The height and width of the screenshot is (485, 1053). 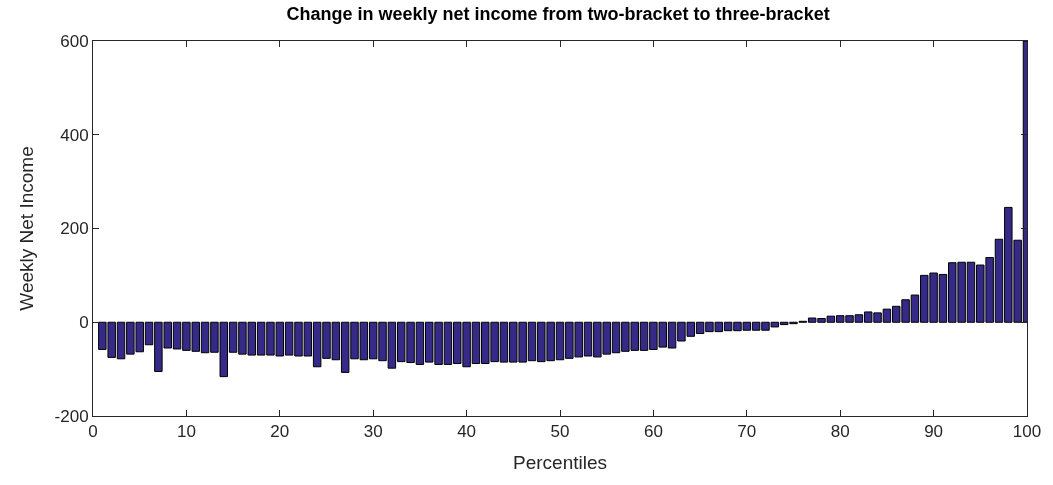 I want to click on x-tick-label: 70, so click(x=747, y=432).